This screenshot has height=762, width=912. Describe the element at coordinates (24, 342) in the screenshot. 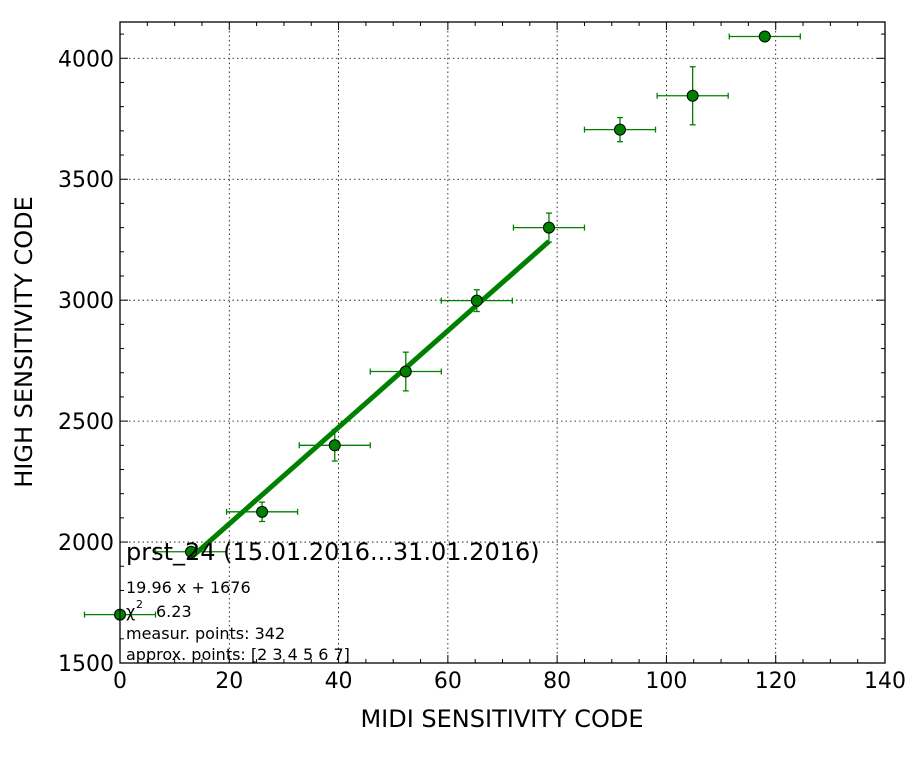

I see `y-axis-title: HIGH SENSITIVITY CODE` at that location.